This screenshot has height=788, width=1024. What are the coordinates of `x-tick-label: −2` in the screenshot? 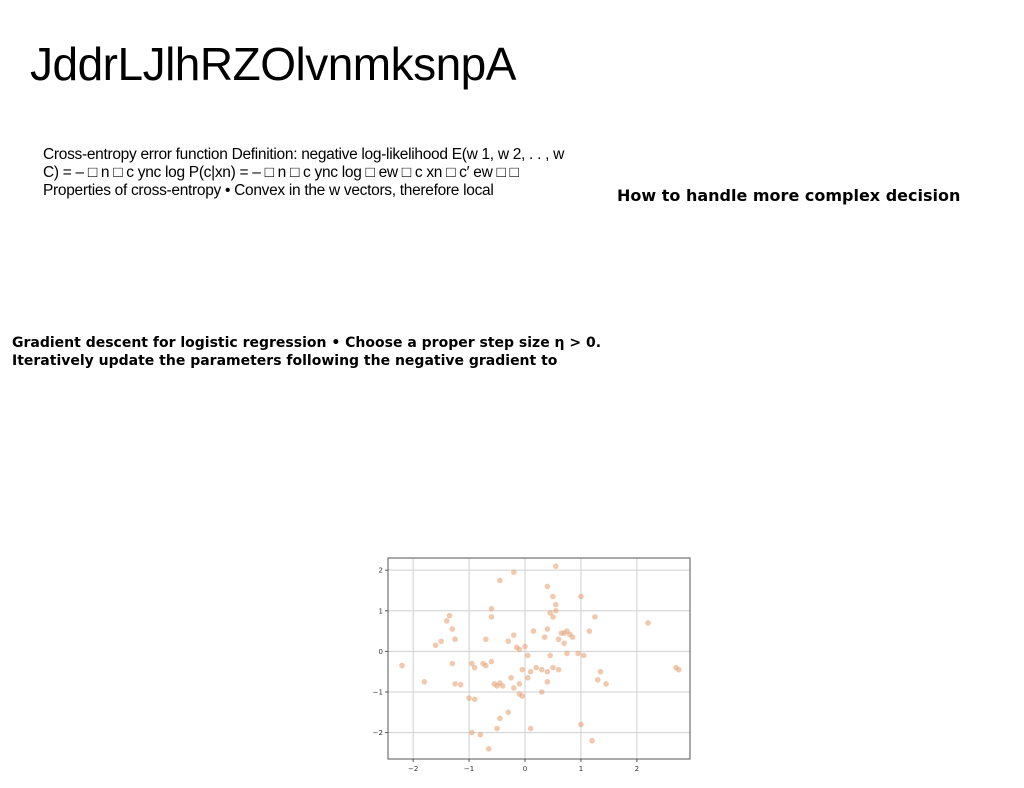 It's located at (413, 769).